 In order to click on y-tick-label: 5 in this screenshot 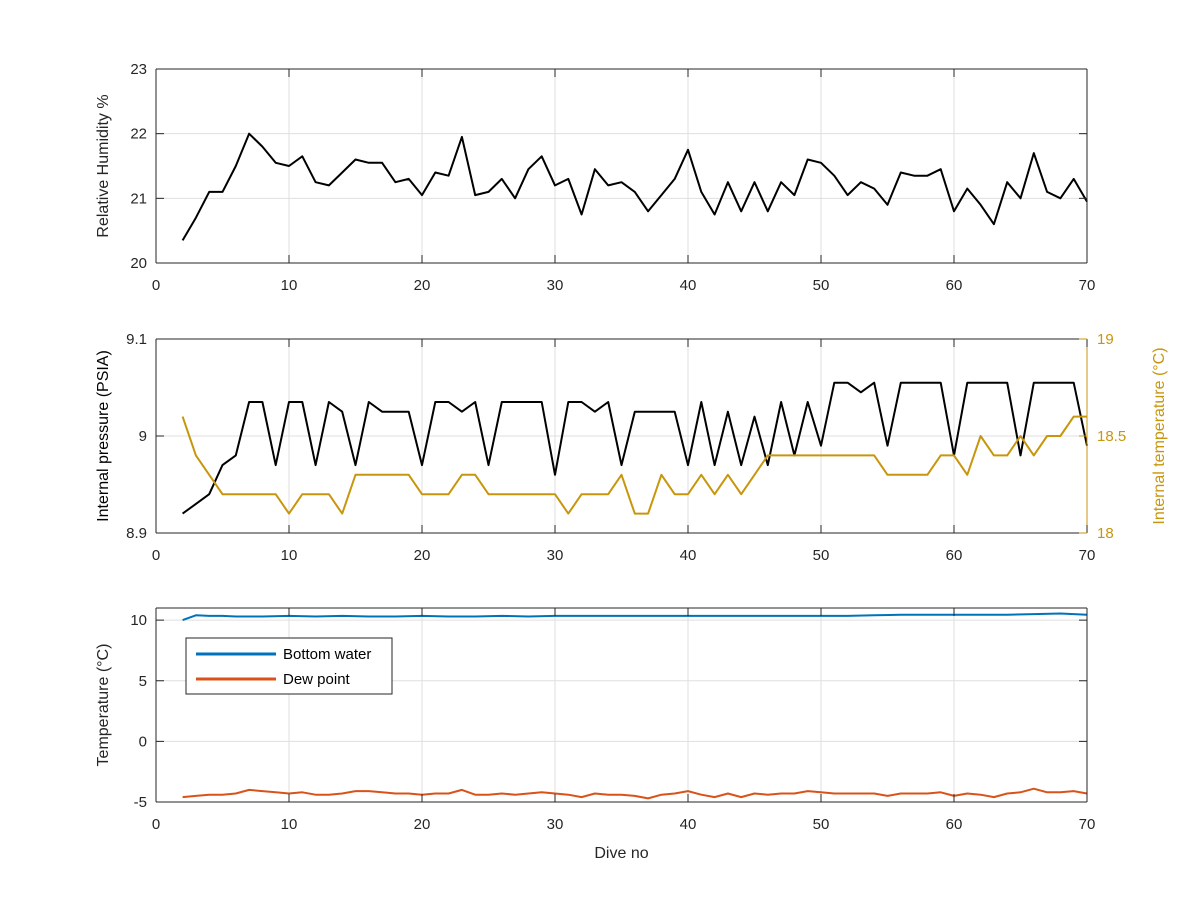, I will do `click(143, 681)`.